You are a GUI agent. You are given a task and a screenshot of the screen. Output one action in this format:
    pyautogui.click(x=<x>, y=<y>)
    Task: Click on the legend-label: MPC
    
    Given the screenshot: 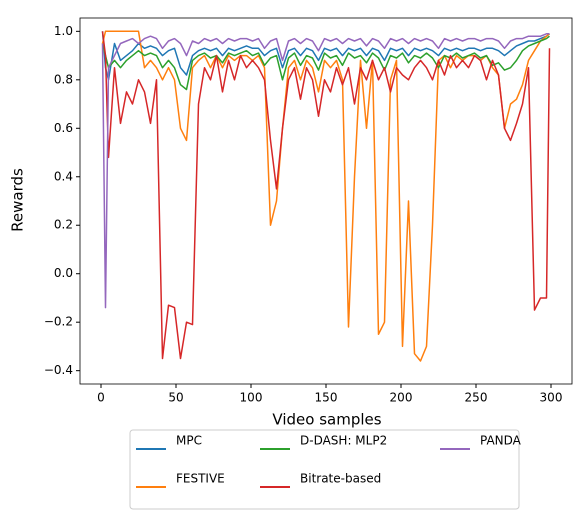 What is the action you would take?
    pyautogui.click(x=189, y=441)
    